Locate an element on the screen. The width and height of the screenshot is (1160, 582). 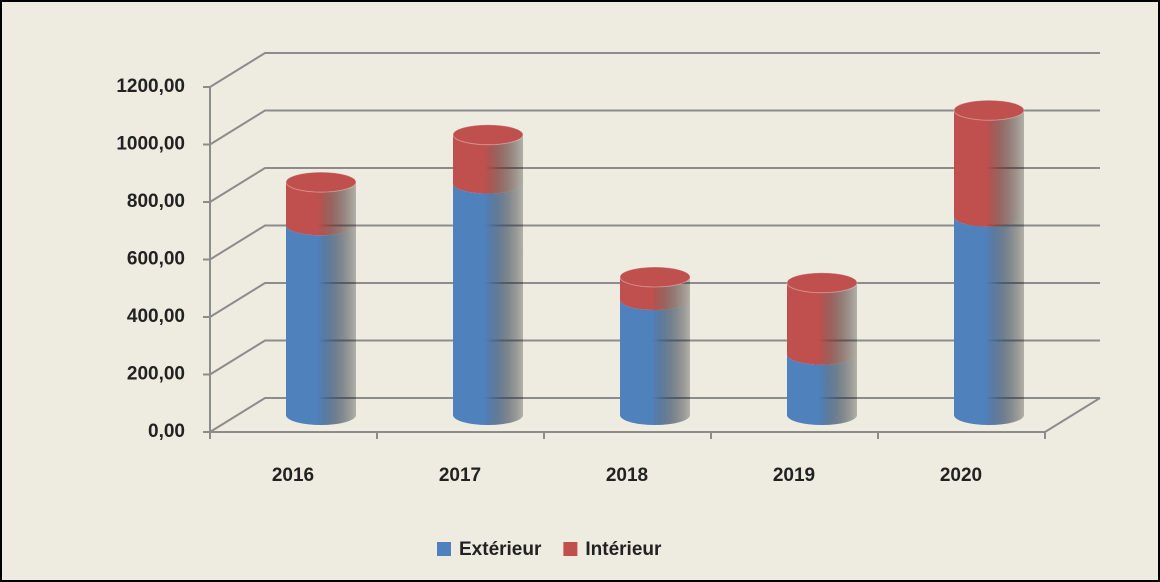
y-tick-label: 1000,00 is located at coordinates (150, 144).